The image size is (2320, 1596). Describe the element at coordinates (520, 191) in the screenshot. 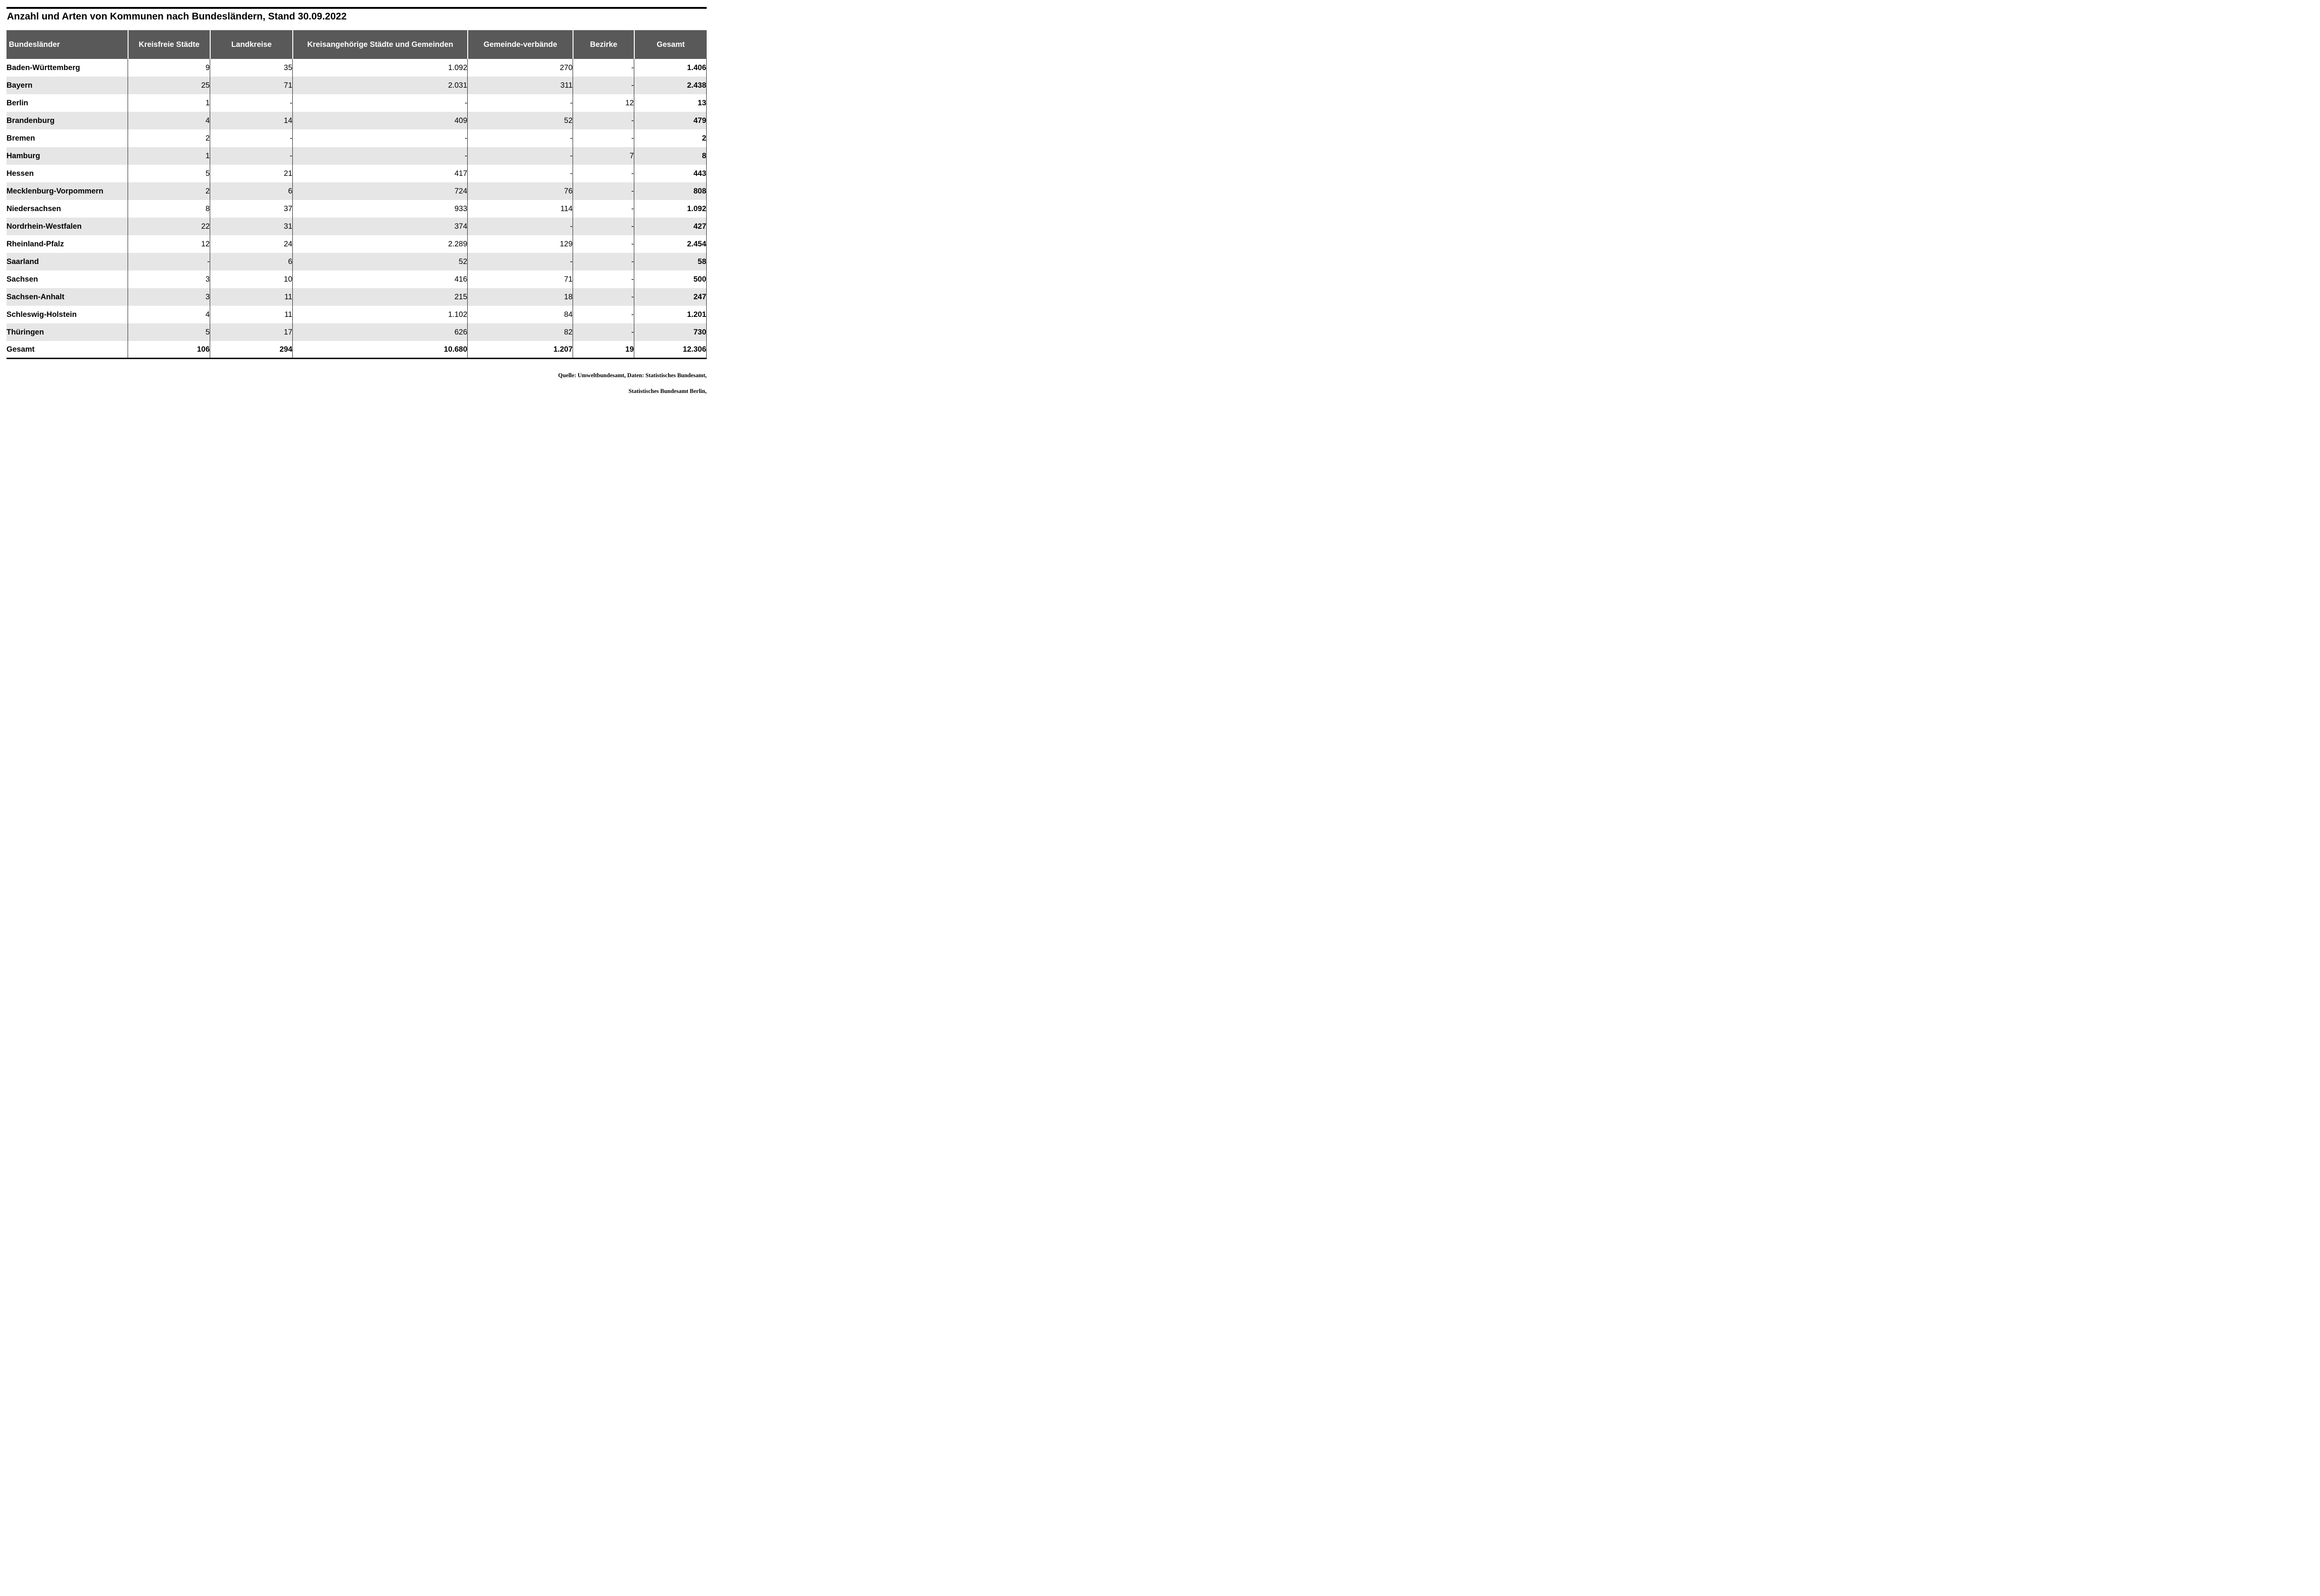

I see `value-cell: 76` at that location.